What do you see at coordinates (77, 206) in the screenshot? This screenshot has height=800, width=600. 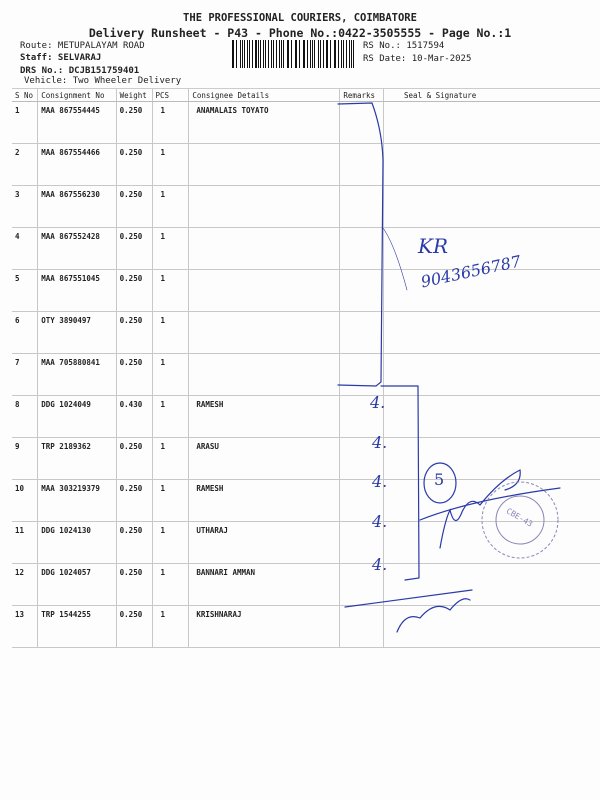 I see `cell-consignment-no: MAA 867556230` at bounding box center [77, 206].